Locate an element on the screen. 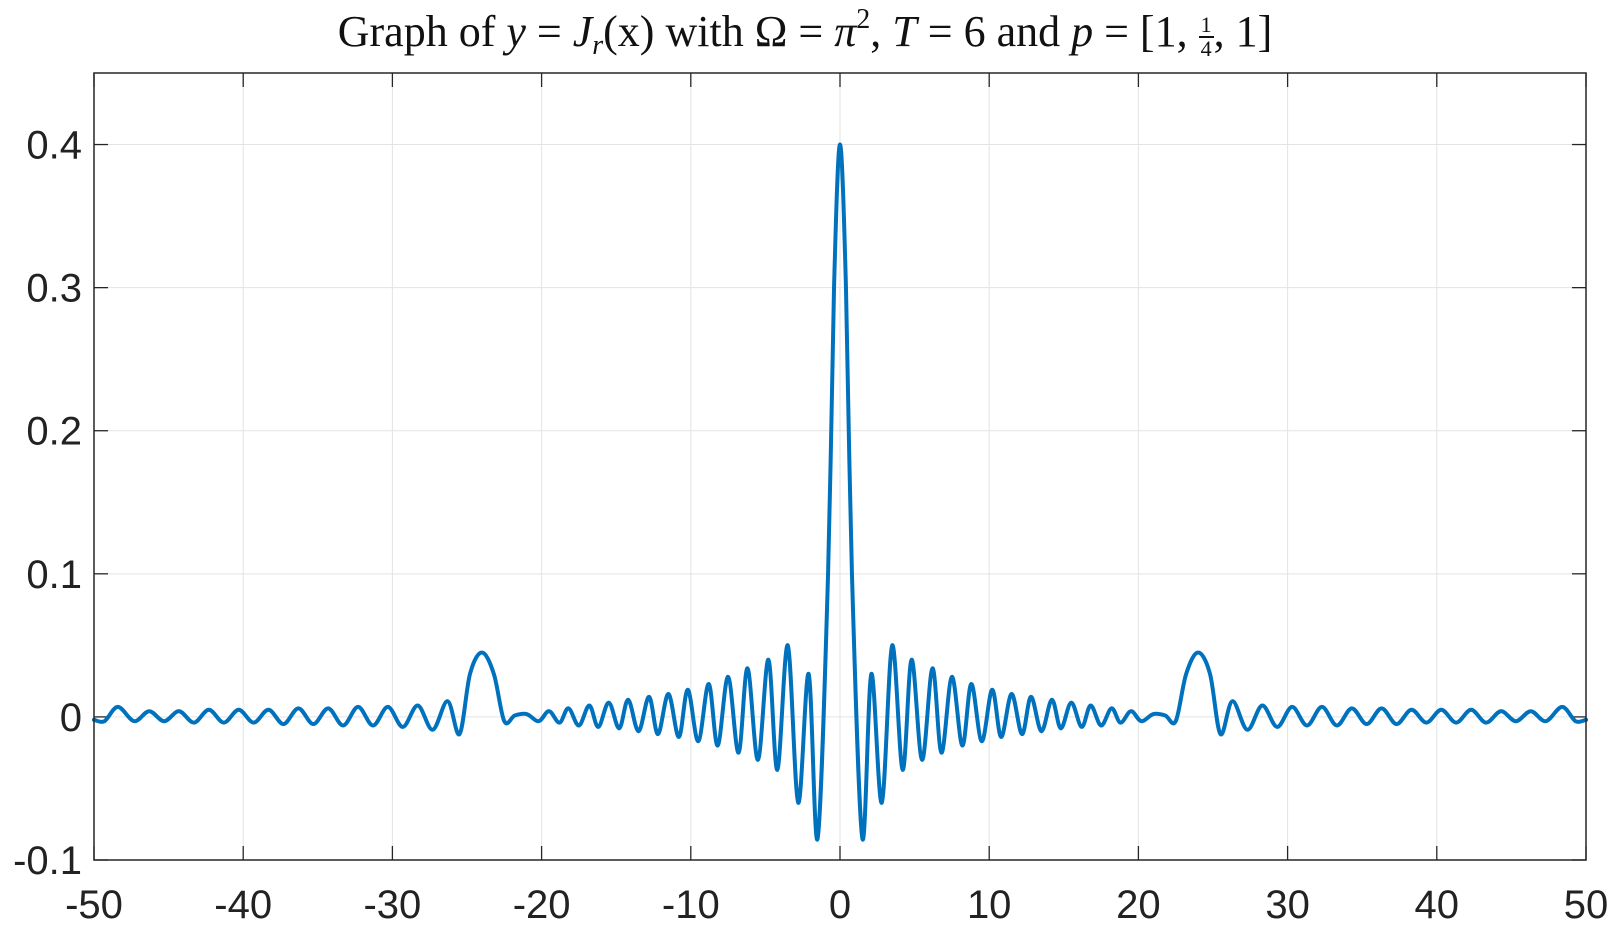 Image resolution: width=1610 pixels, height=929 pixels. title-symbol-omega: Ω is located at coordinates (771, 31).